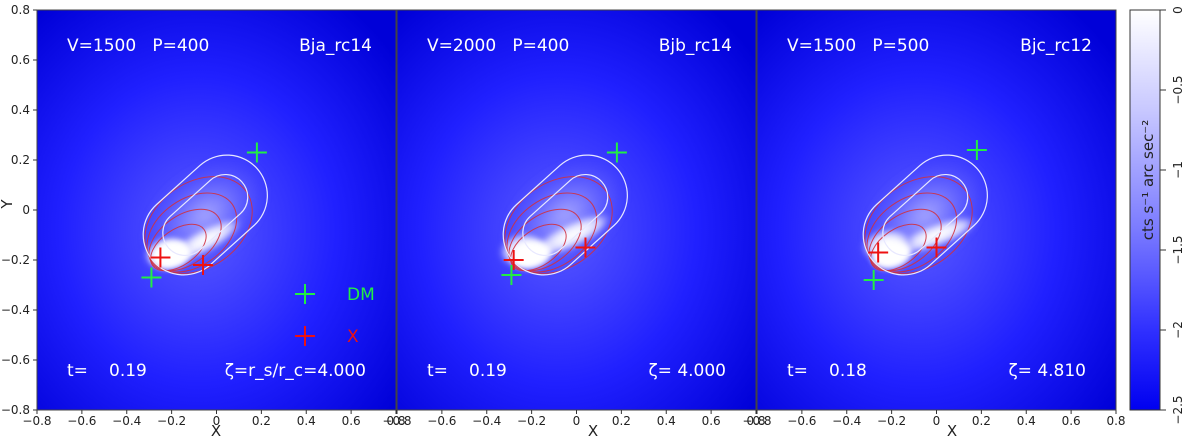 This screenshot has height=440, width=1200. Describe the element at coordinates (295, 371) in the screenshot. I see `xi-label: ζ=r_s/r_c=4.000` at that location.